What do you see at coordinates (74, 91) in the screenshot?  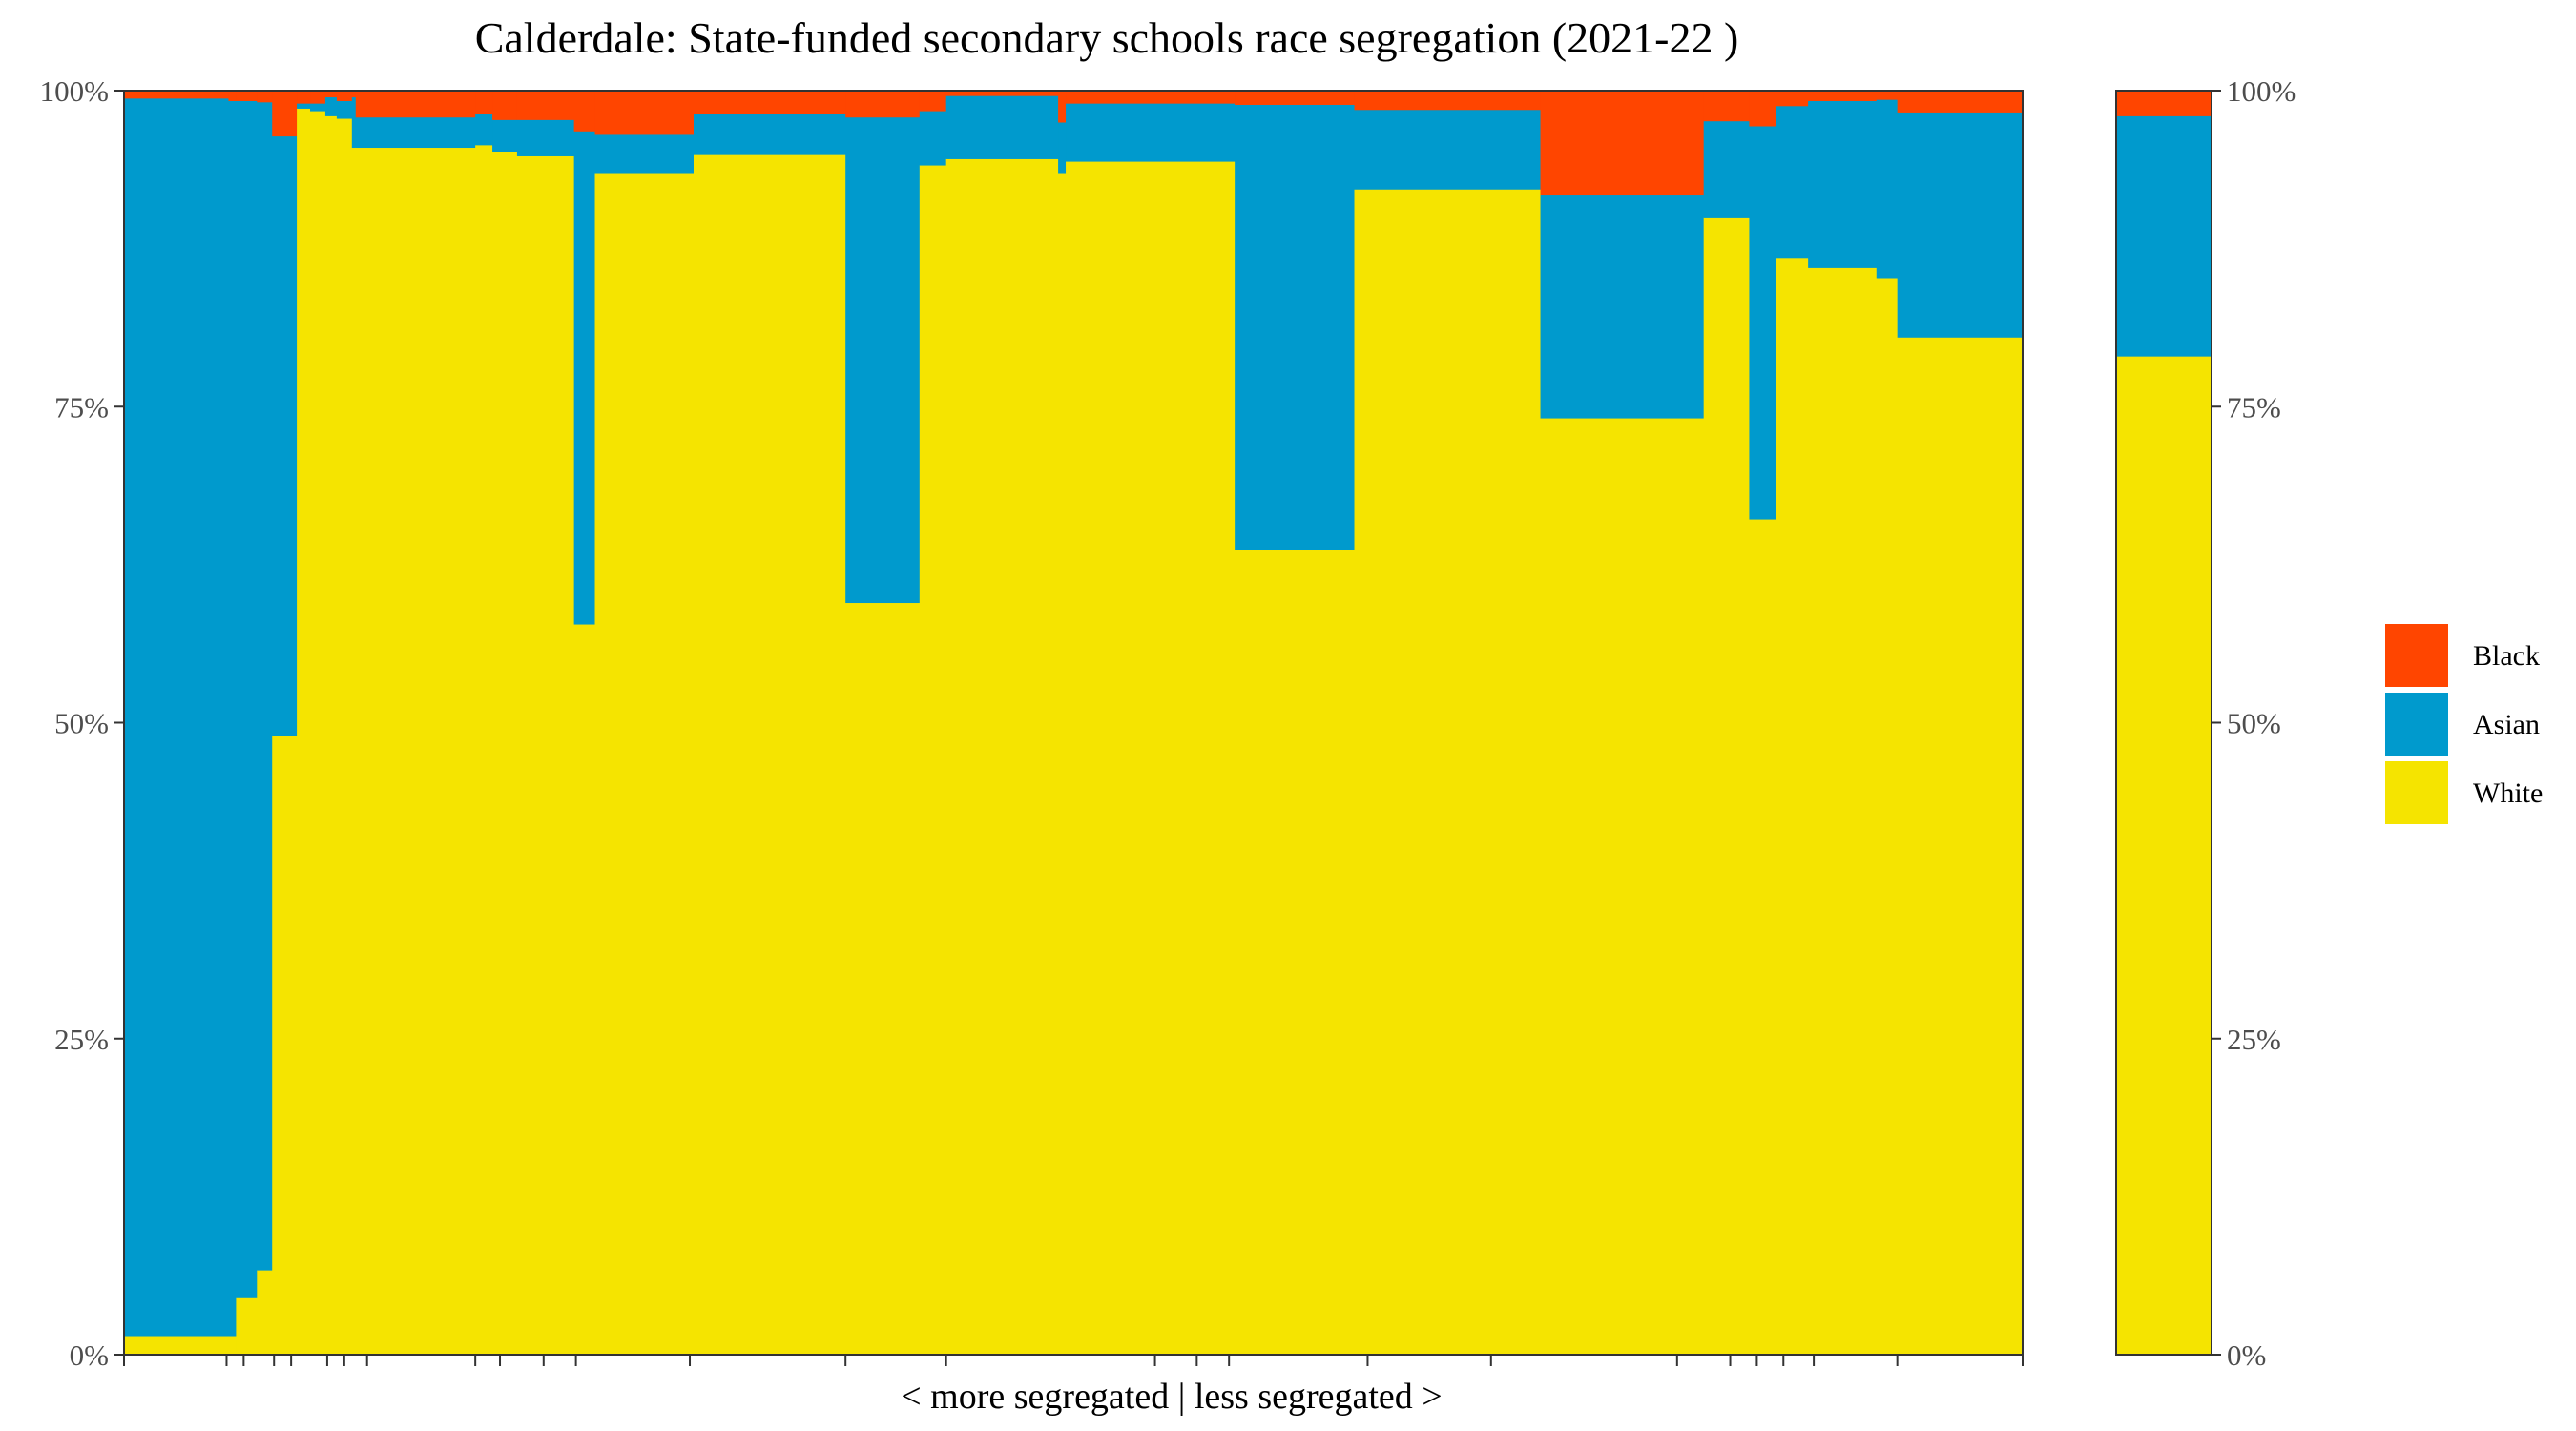 I see `y-tick-label-left-4: 100%` at bounding box center [74, 91].